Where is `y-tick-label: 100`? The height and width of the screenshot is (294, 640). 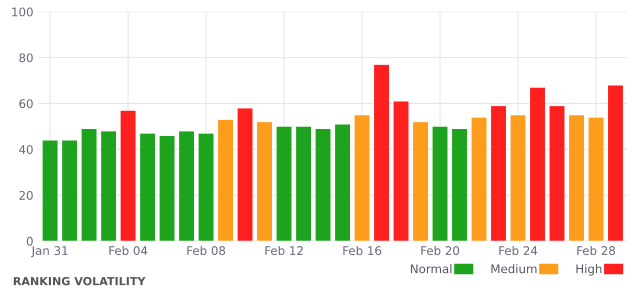 y-tick-label: 100 is located at coordinates (22, 11).